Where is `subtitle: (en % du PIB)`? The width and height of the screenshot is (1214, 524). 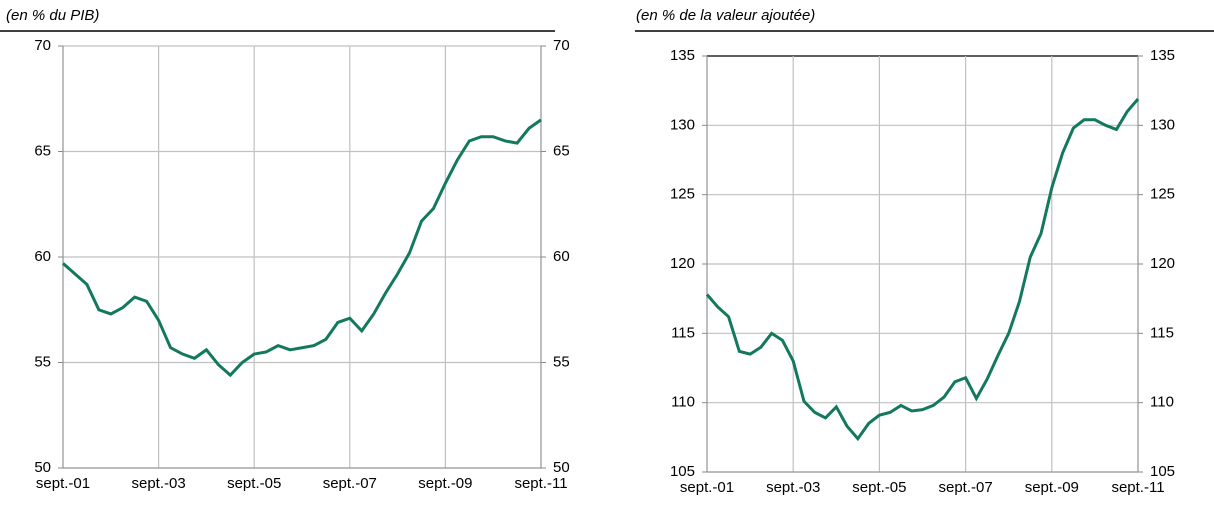
subtitle: (en % du PIB) is located at coordinates (52, 15).